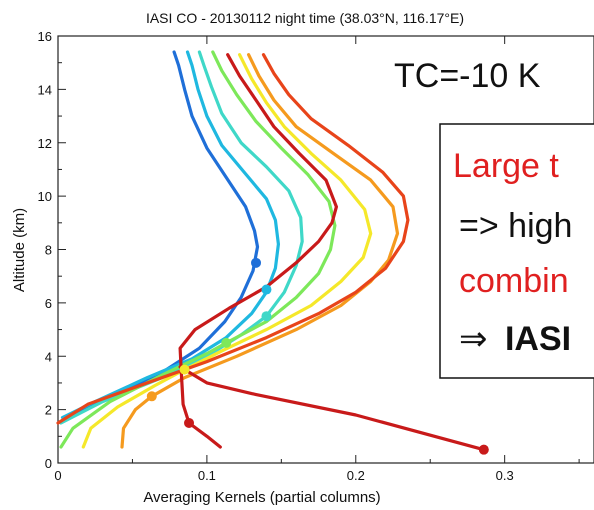  What do you see at coordinates (45, 143) in the screenshot?
I see `y-tick-label: 12` at bounding box center [45, 143].